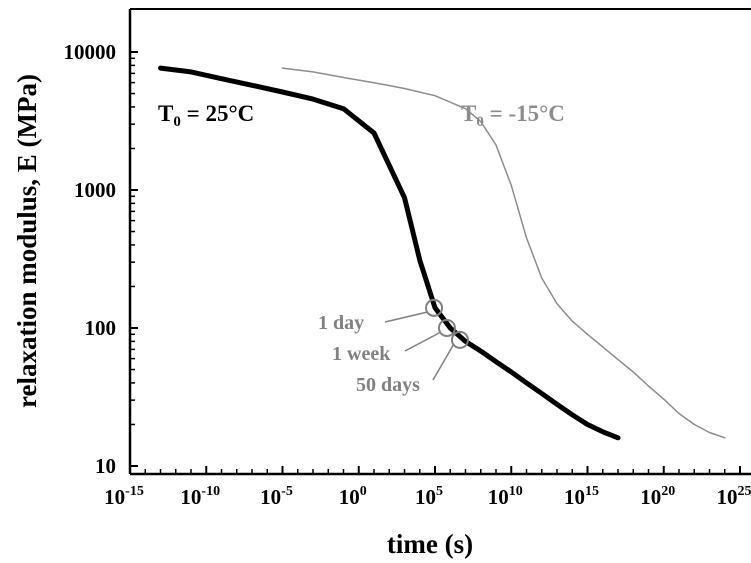  Describe the element at coordinates (101, 328) in the screenshot. I see `y-tick-label: 100` at that location.